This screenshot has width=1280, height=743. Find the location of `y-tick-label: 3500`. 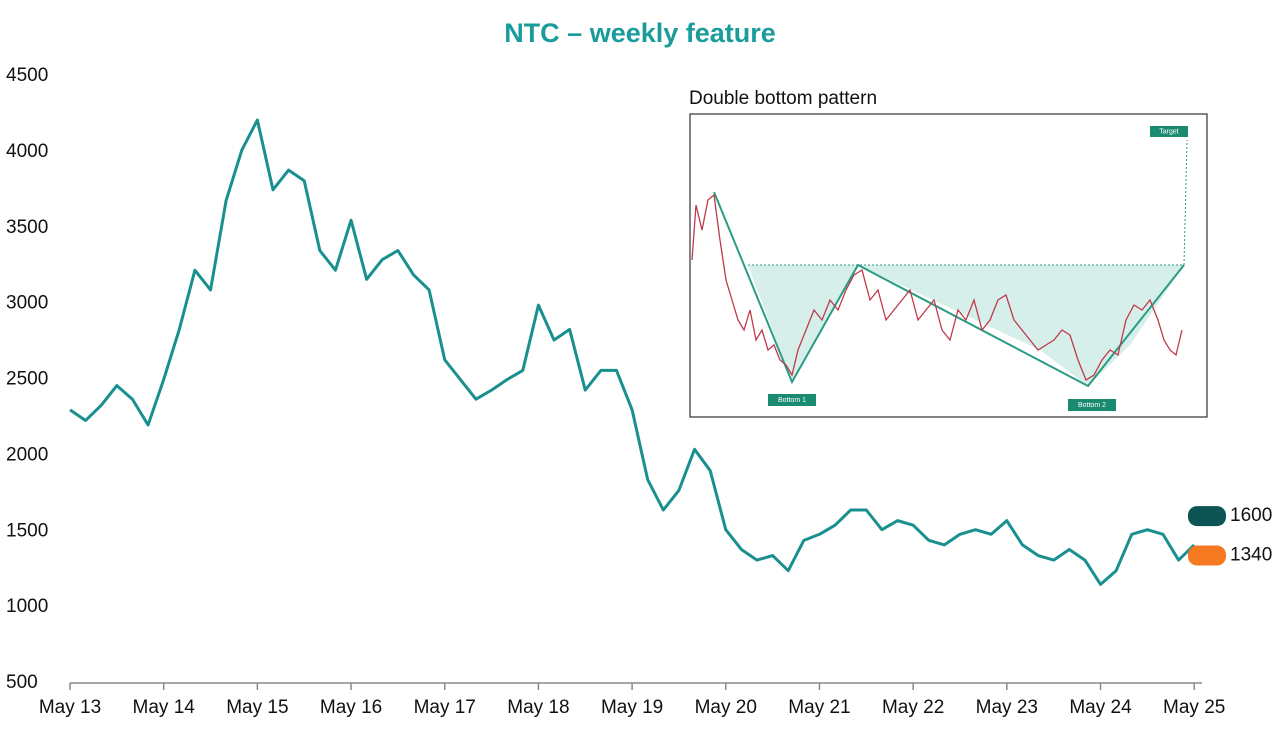

y-tick-label: 3500 is located at coordinates (27, 227).